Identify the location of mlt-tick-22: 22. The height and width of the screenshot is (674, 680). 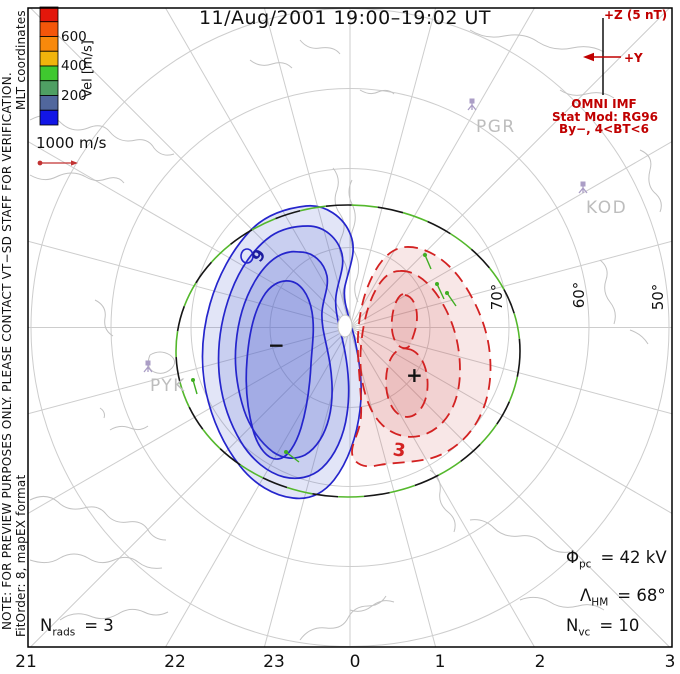
(175, 662).